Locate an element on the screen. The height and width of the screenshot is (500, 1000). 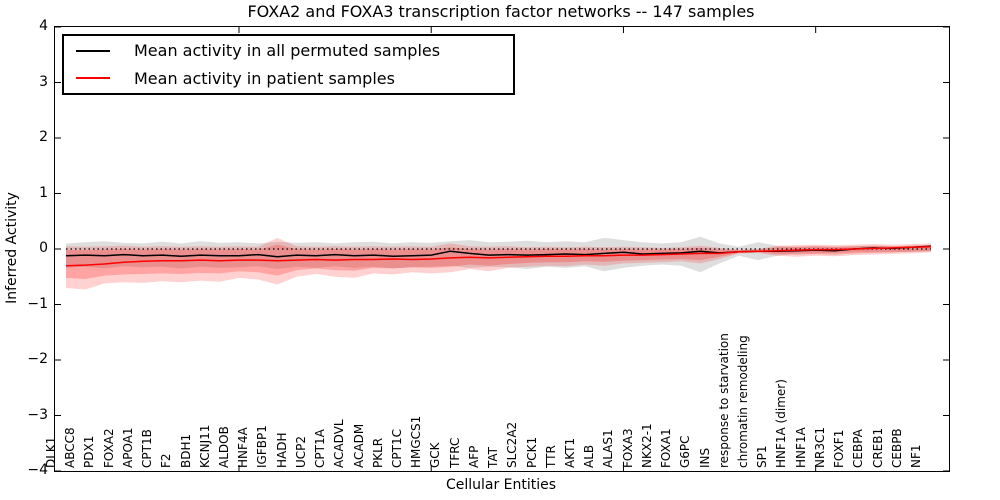
y-tick-label: −3 is located at coordinates (37, 414).